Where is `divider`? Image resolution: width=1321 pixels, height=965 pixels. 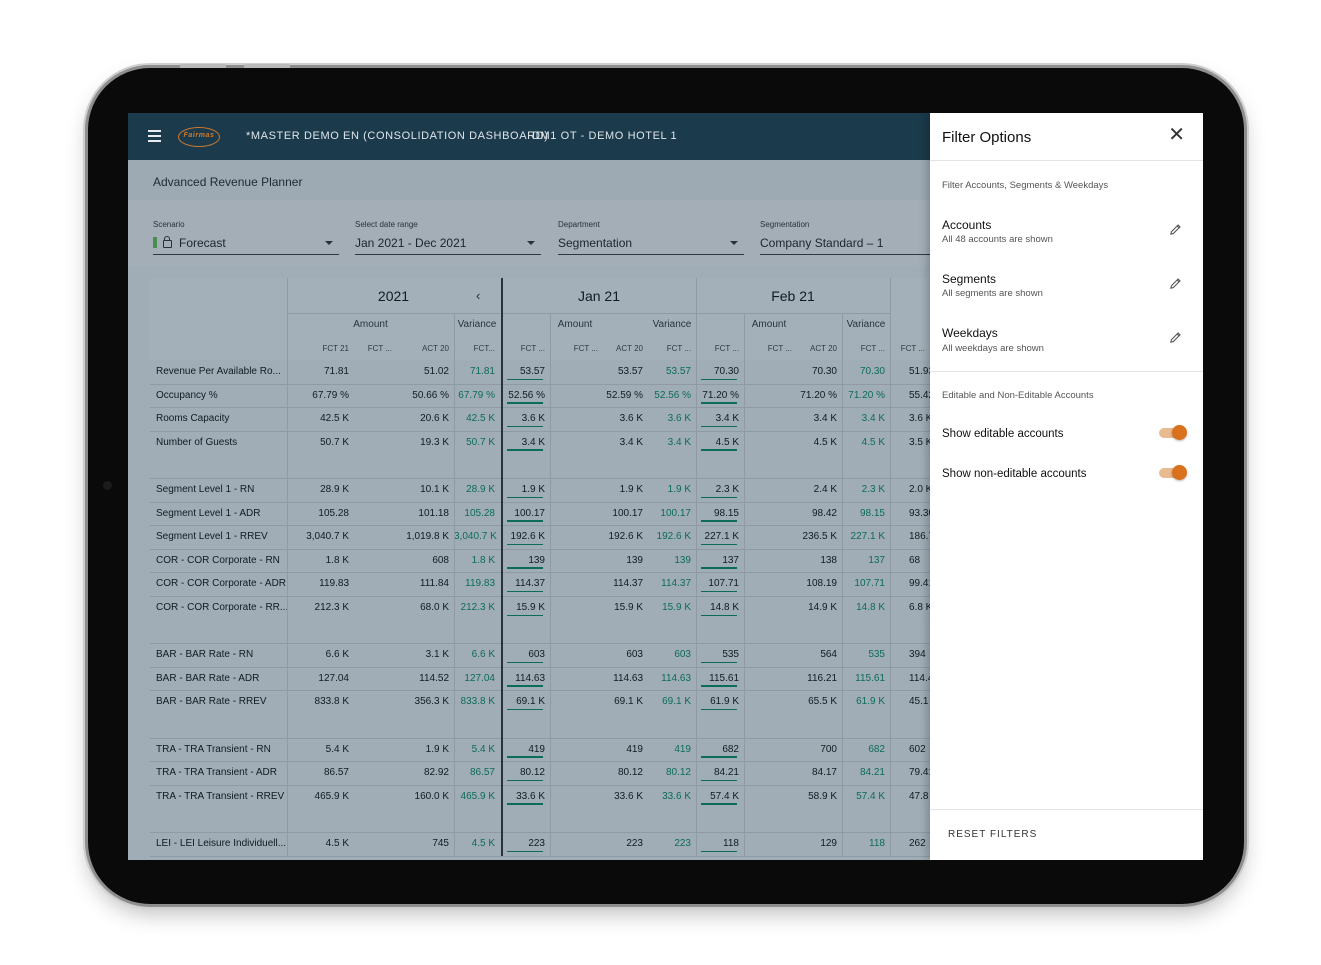
divider is located at coordinates (1066, 371).